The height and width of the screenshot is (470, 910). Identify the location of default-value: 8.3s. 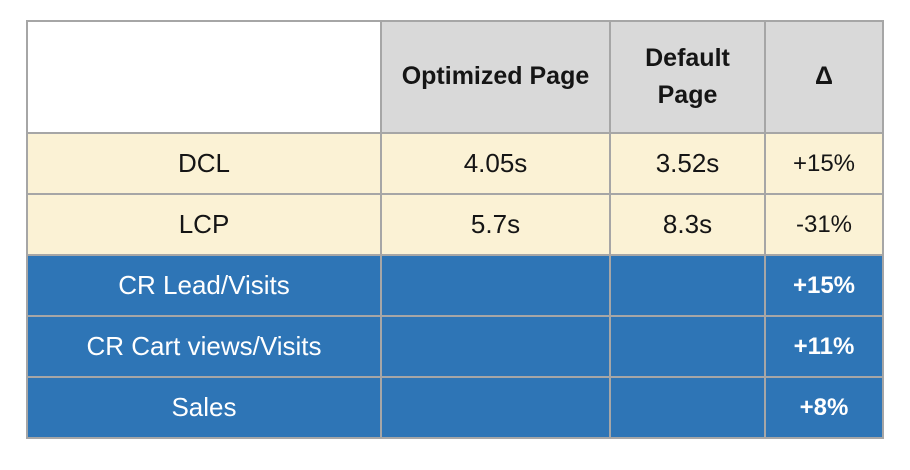
(687, 224).